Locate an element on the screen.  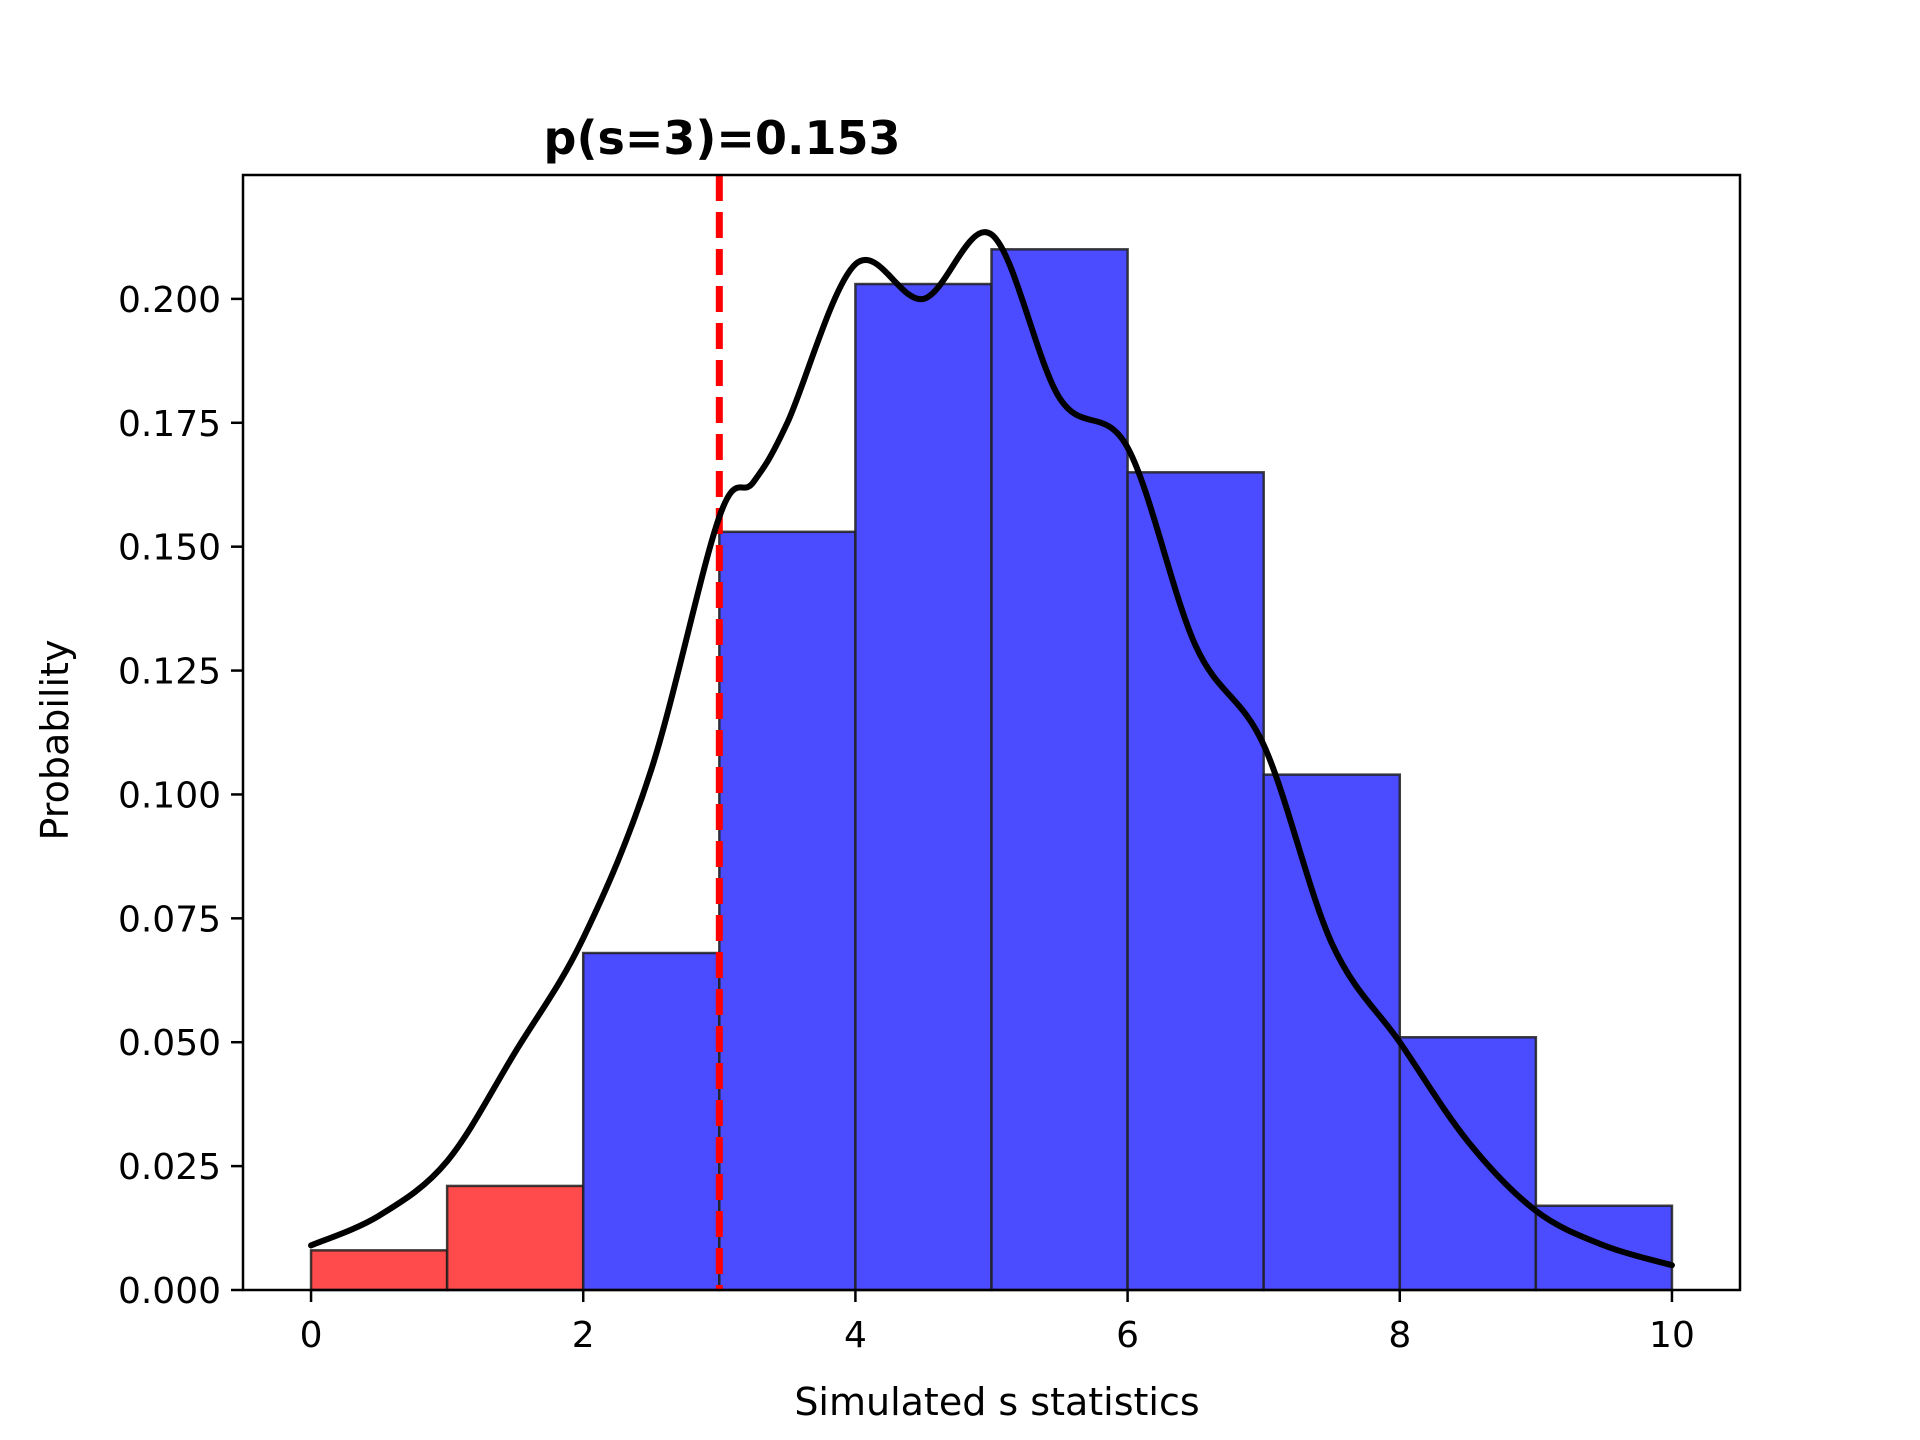
y-tick-label-4: 0.100 is located at coordinates (169, 795).